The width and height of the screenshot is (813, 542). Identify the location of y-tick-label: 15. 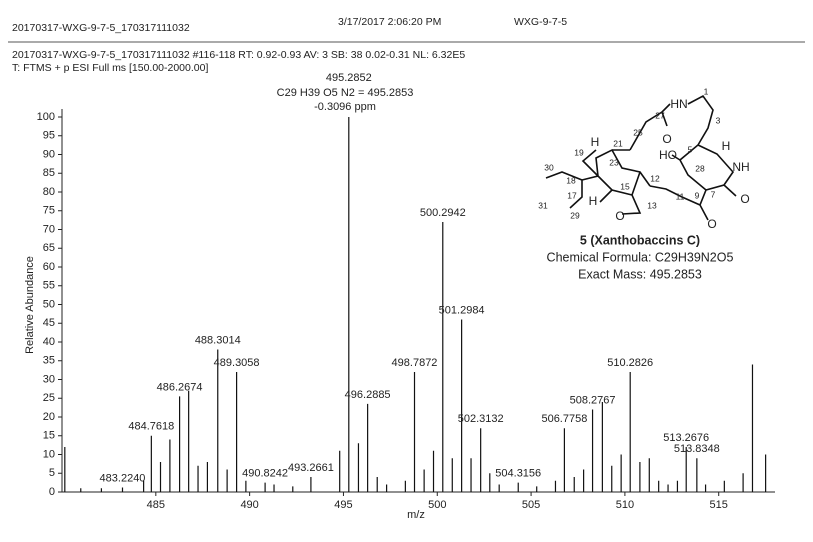
(49, 436).